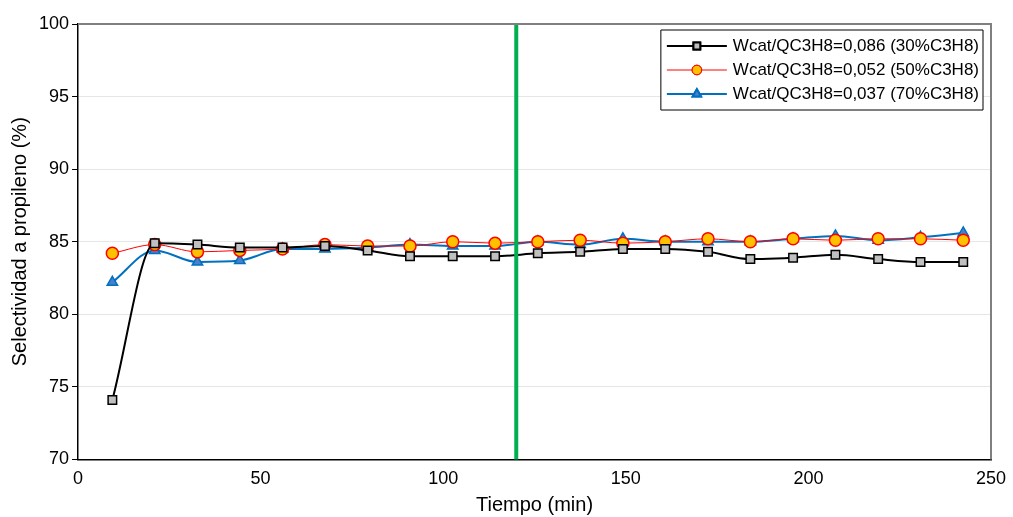  I want to click on y-tick-label: 95, so click(59, 95).